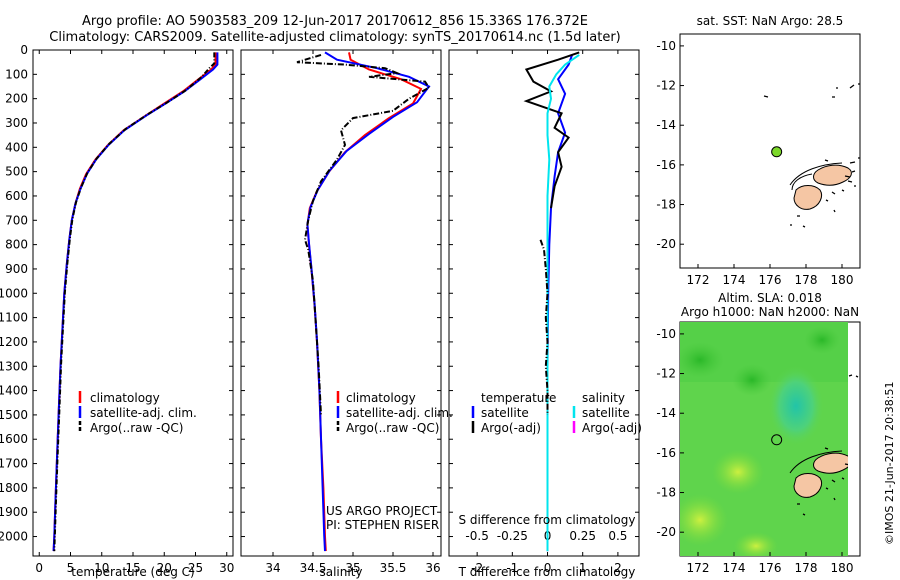  I want to click on depth-tick-label: 500, so click(16, 172).